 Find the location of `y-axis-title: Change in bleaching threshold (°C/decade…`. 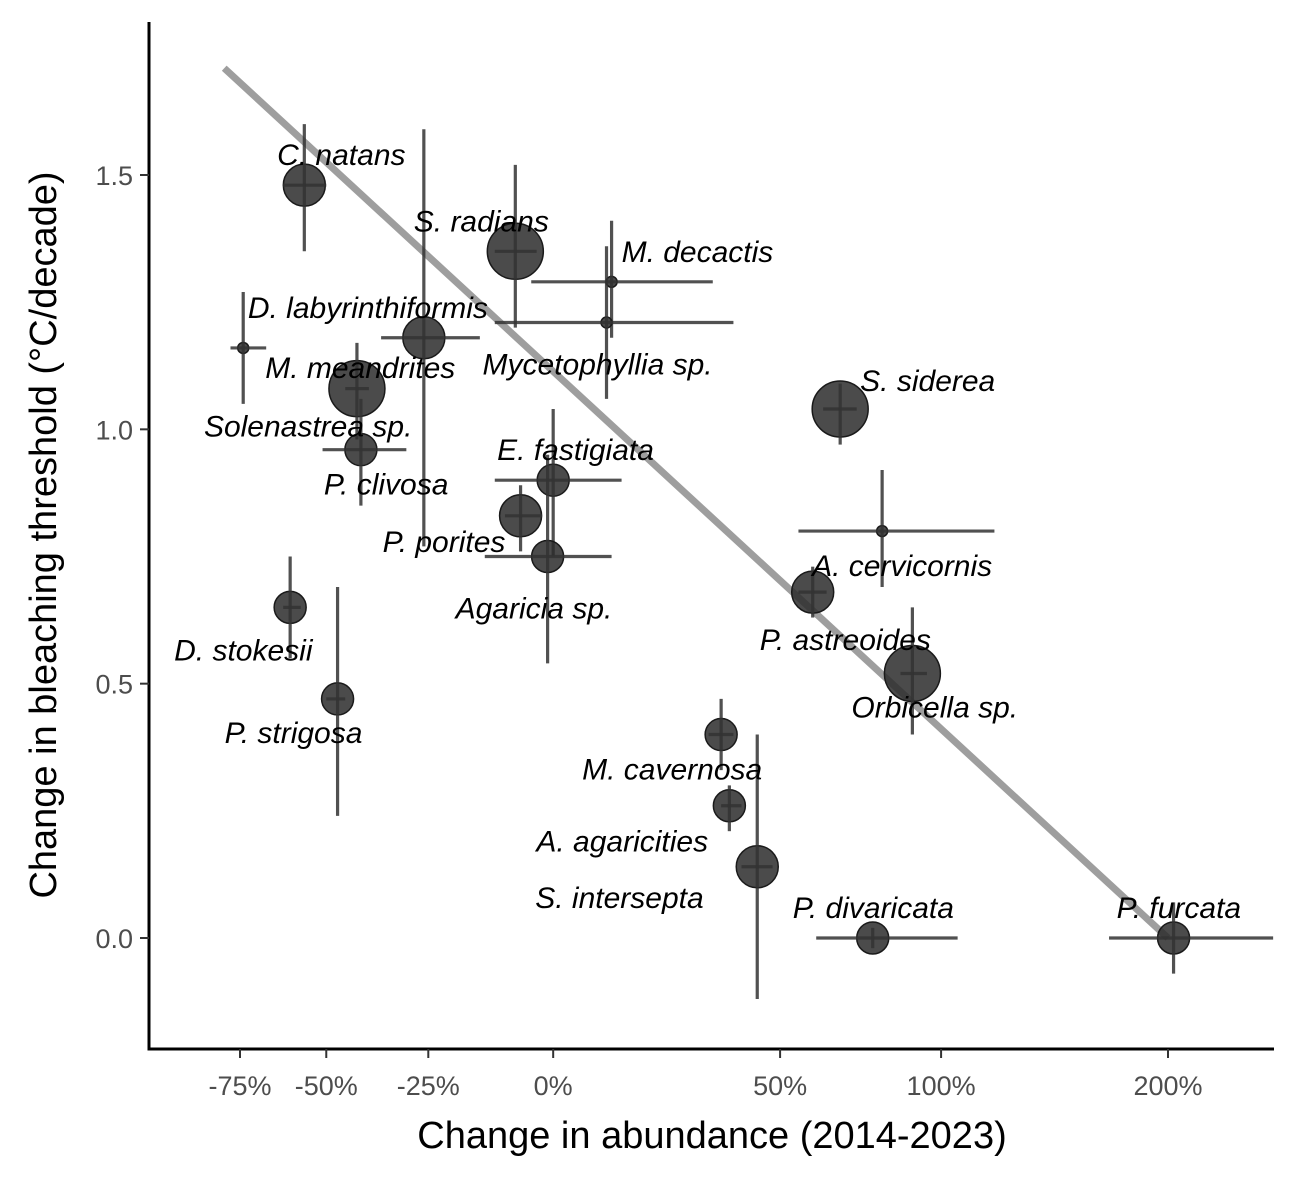

y-axis-title: Change in bleaching threshold (°C/decade… is located at coordinates (44, 534).